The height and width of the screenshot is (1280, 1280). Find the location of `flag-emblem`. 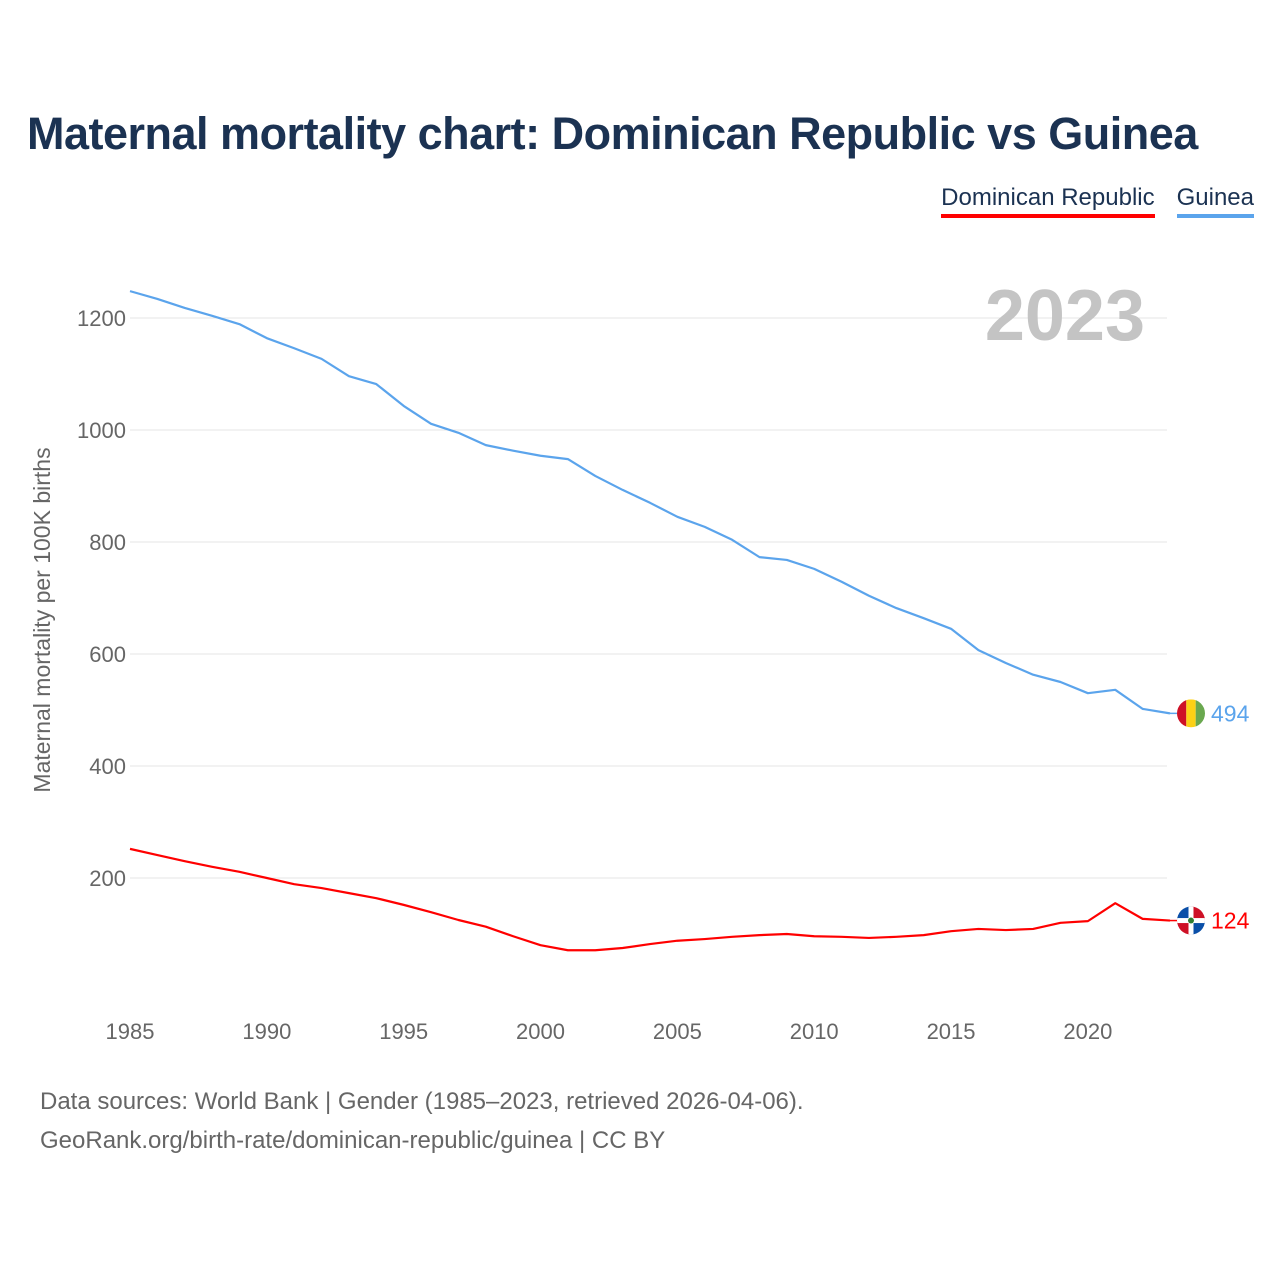

flag-emblem is located at coordinates (1191, 920).